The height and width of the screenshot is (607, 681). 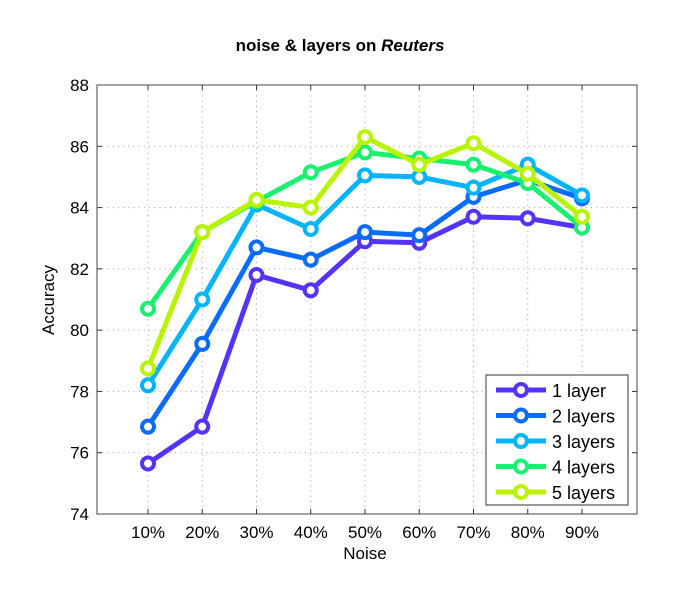 I want to click on x-axis-label: Noise, so click(x=364, y=553).